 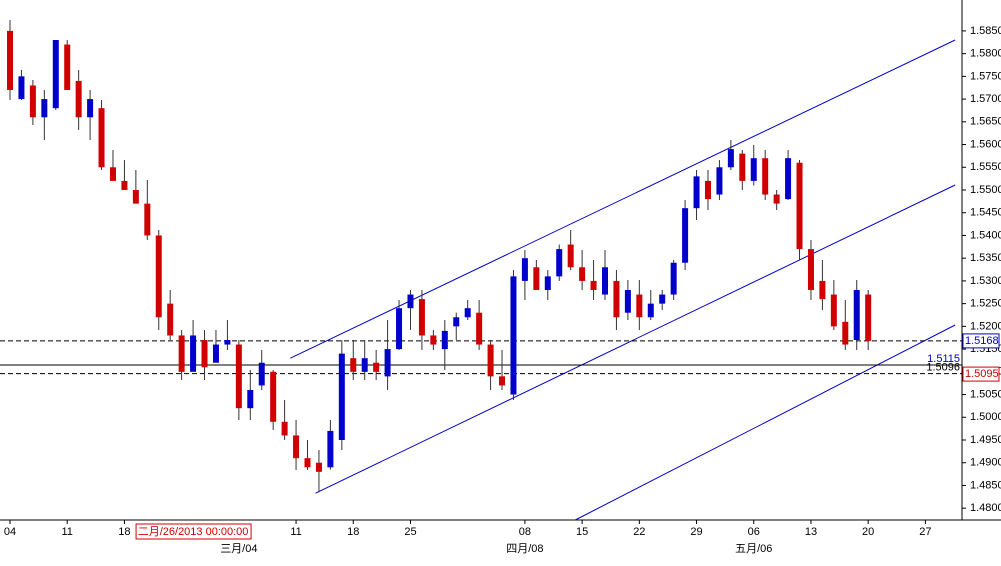 What do you see at coordinates (868, 532) in the screenshot?
I see `x-tick-label: 20` at bounding box center [868, 532].